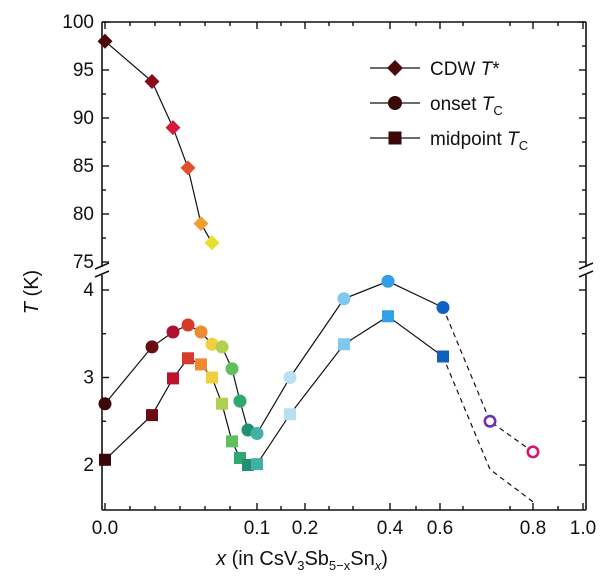  I want to click on series-line-square, so click(274, 390).